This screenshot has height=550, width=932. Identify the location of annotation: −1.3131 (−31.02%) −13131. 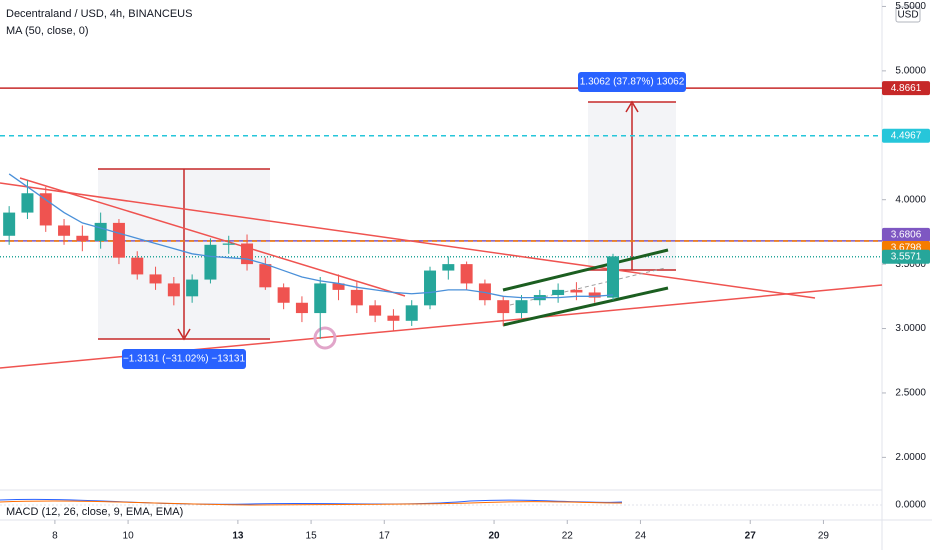
(184, 359).